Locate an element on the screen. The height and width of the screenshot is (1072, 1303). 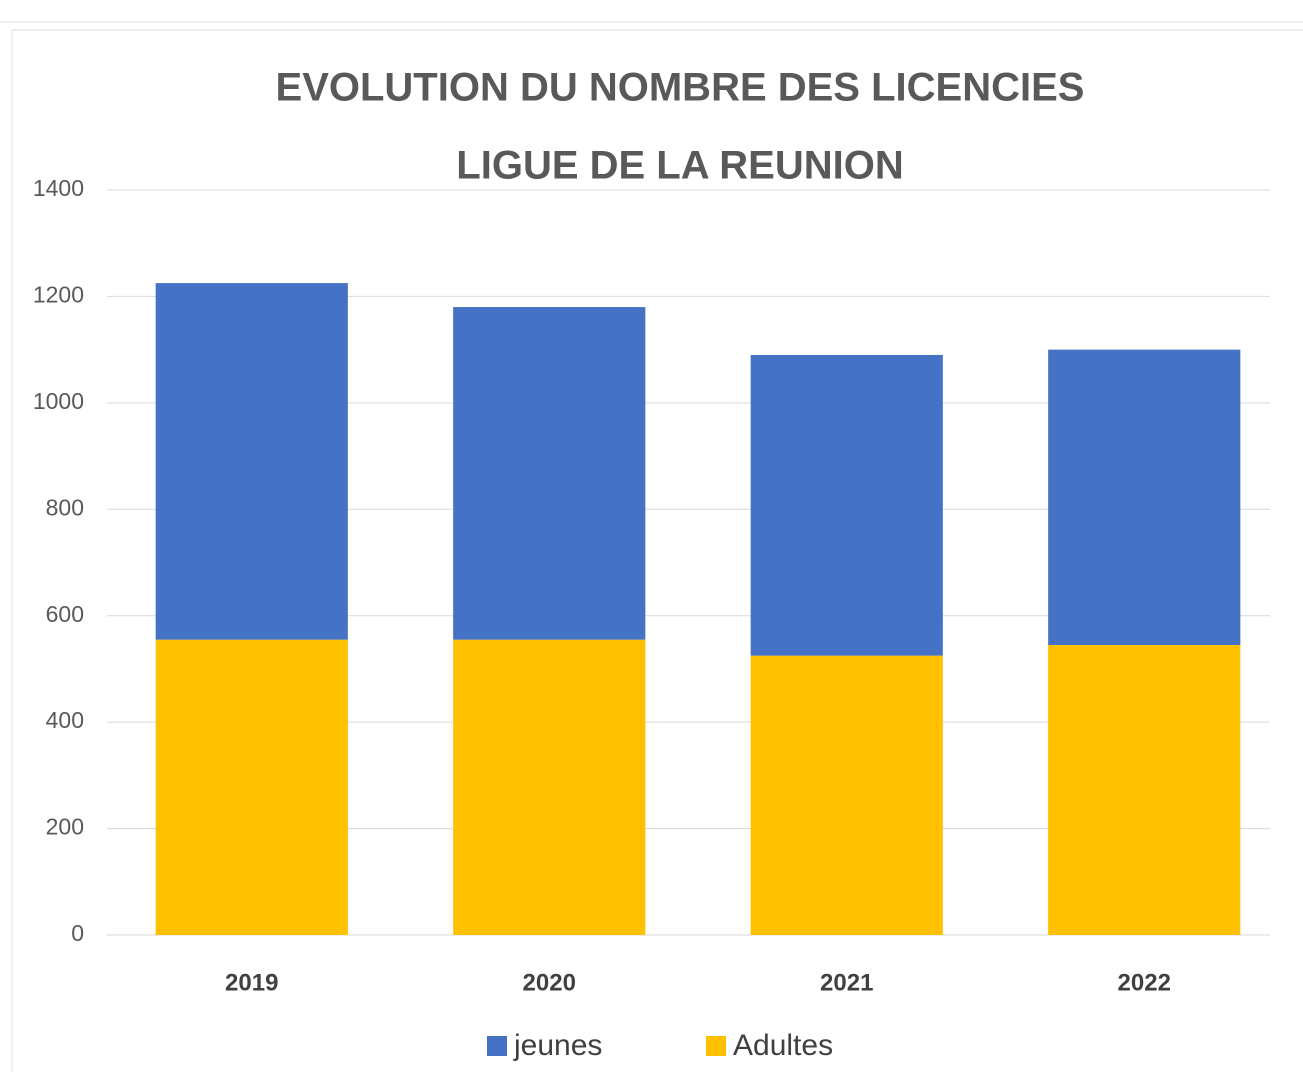
y-tick-label: 800 is located at coordinates (65, 507).